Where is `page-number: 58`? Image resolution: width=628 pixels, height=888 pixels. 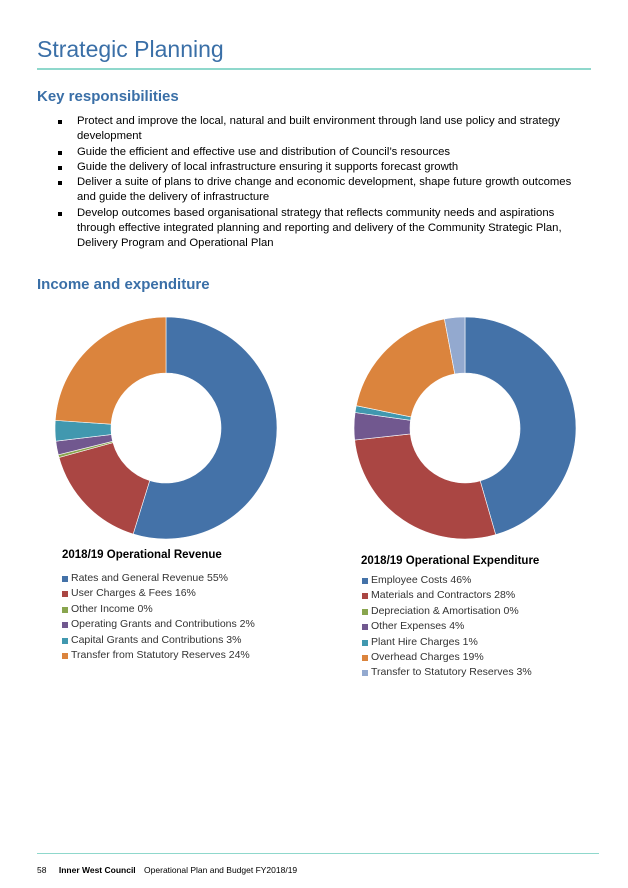 page-number: 58 is located at coordinates (42, 870).